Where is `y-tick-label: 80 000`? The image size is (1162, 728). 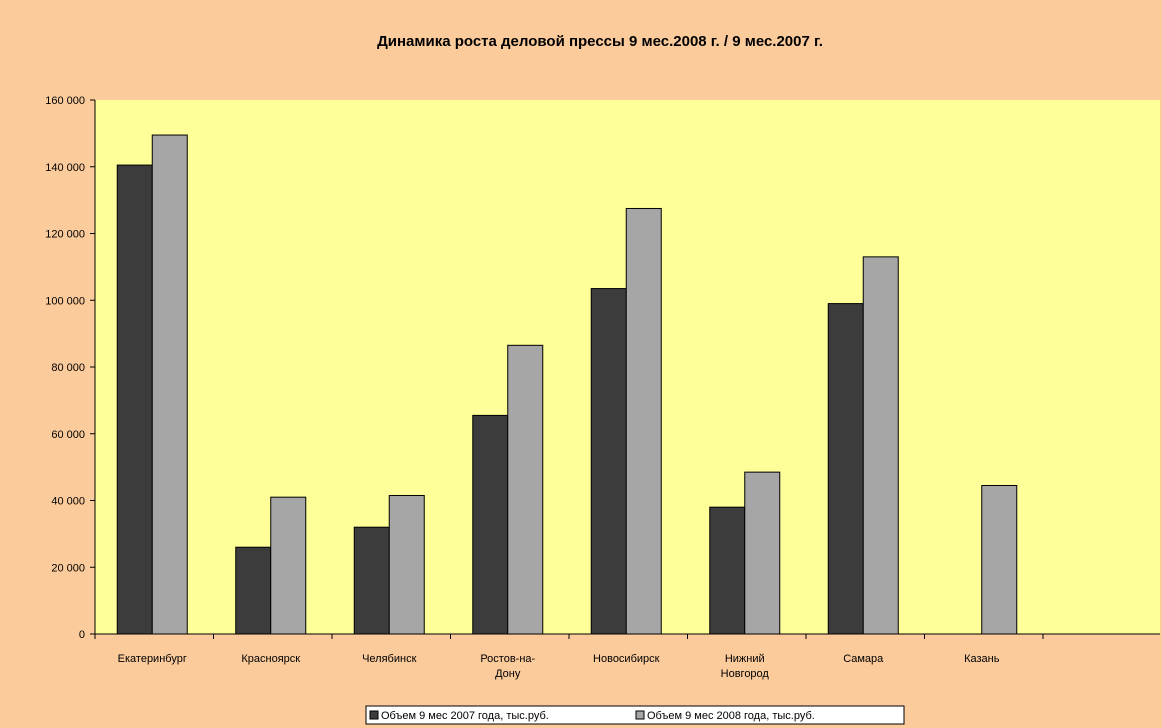
y-tick-label: 80 000 is located at coordinates (68, 368).